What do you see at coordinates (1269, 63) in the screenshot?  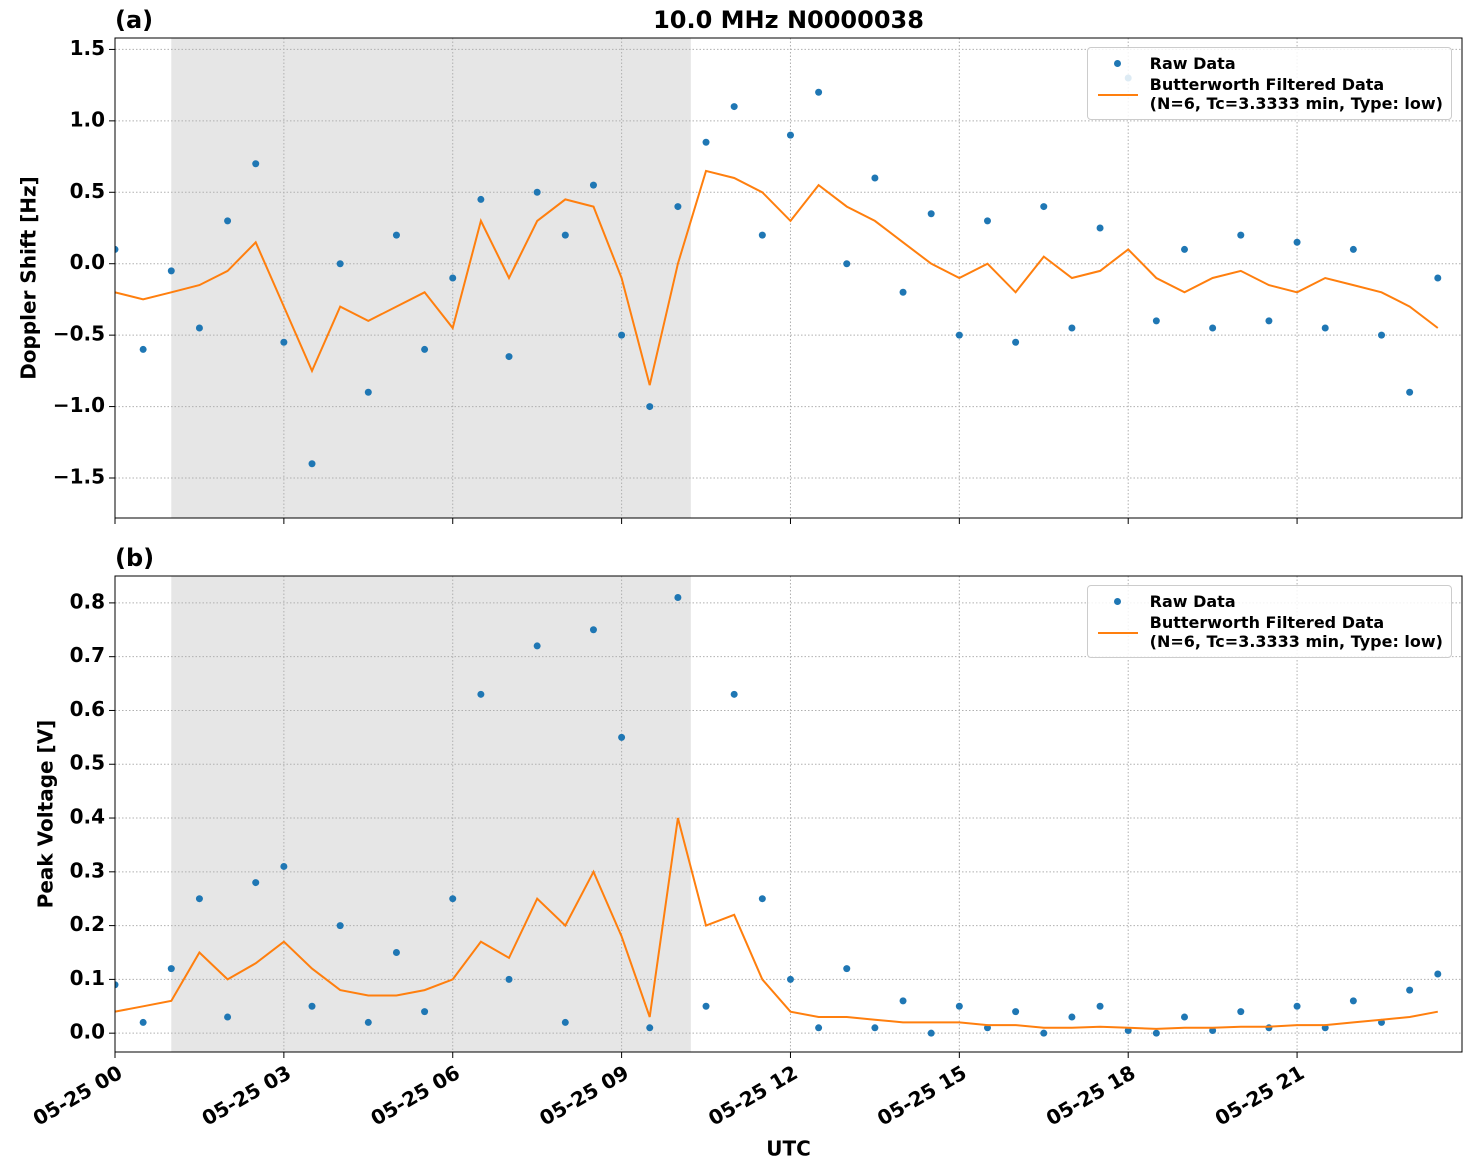 I see `legend-item: Raw Data` at bounding box center [1269, 63].